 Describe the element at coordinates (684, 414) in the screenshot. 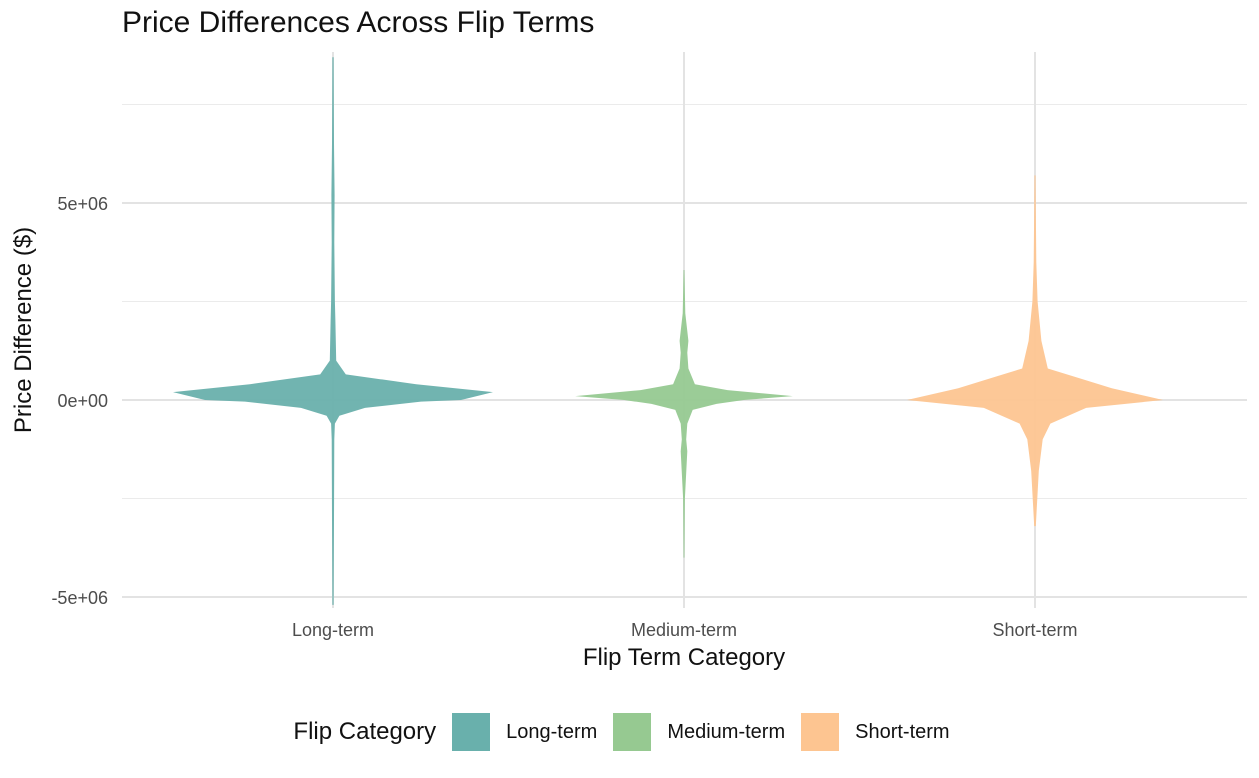

I see `violin-medium-term` at that location.